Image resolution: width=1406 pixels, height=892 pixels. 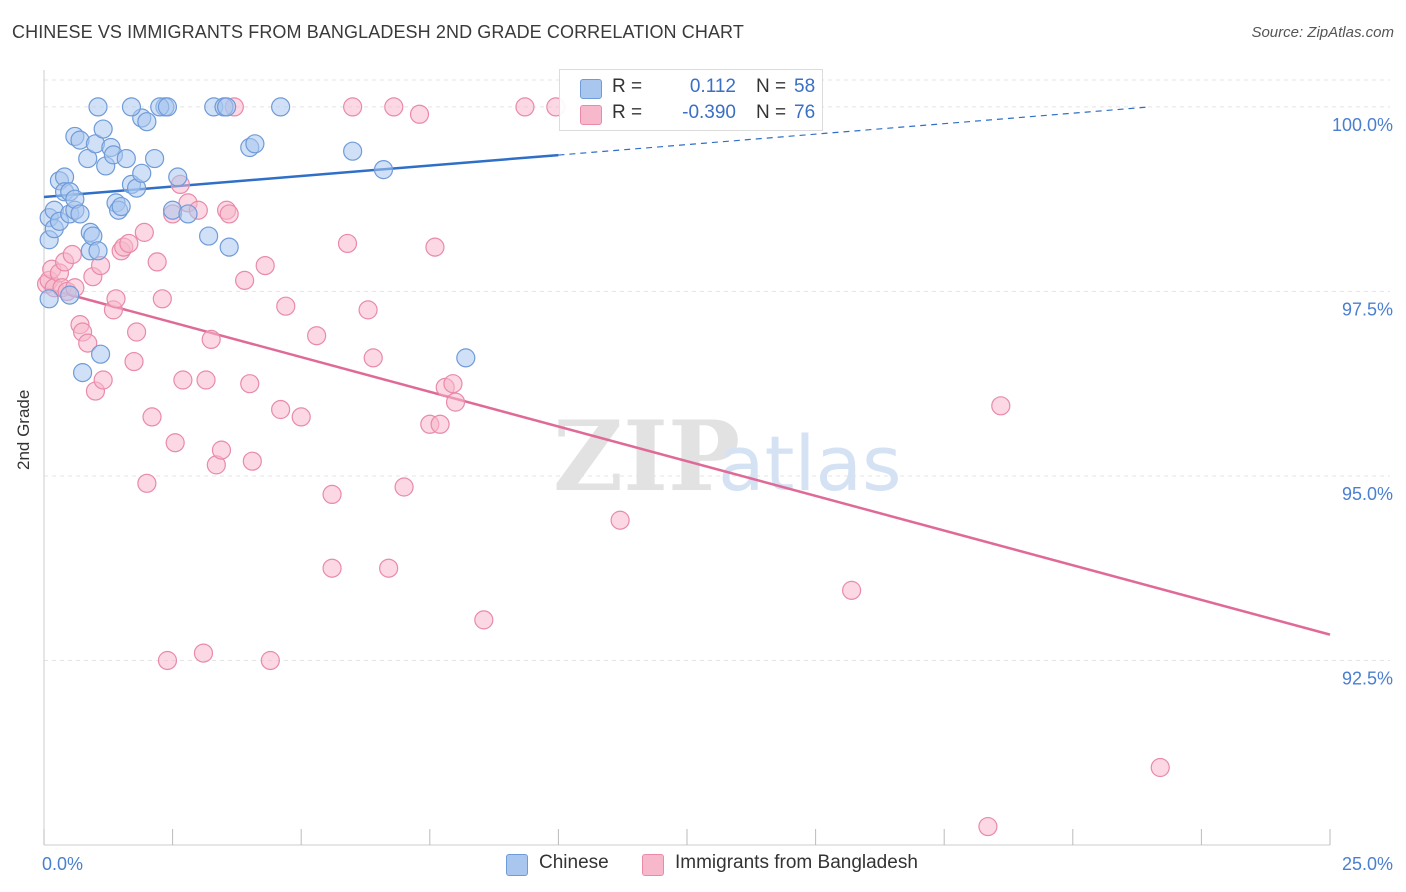 I want to click on y-tick-label: 97.5%, so click(x=1367, y=309).